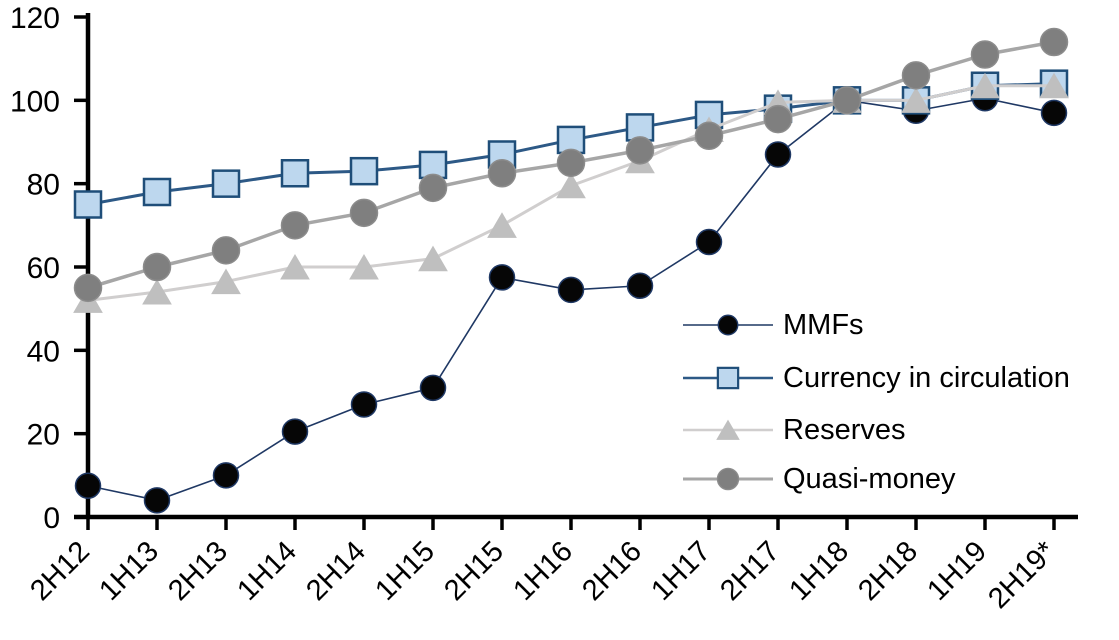 The height and width of the screenshot is (640, 1119). I want to click on x-tick-label: 2H17, so click(750, 571).